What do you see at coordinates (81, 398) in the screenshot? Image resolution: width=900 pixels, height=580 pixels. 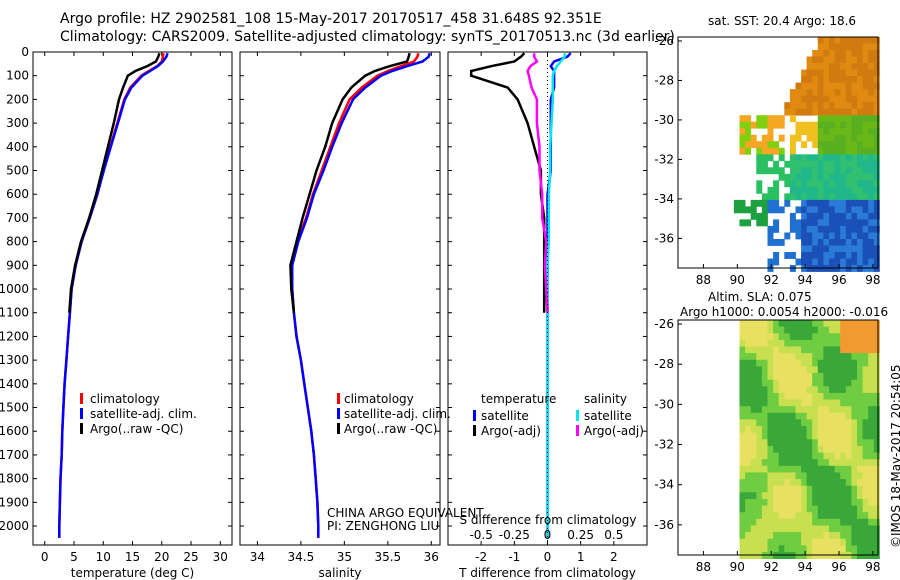 I see `temp-legend-swatch-climatology` at bounding box center [81, 398].